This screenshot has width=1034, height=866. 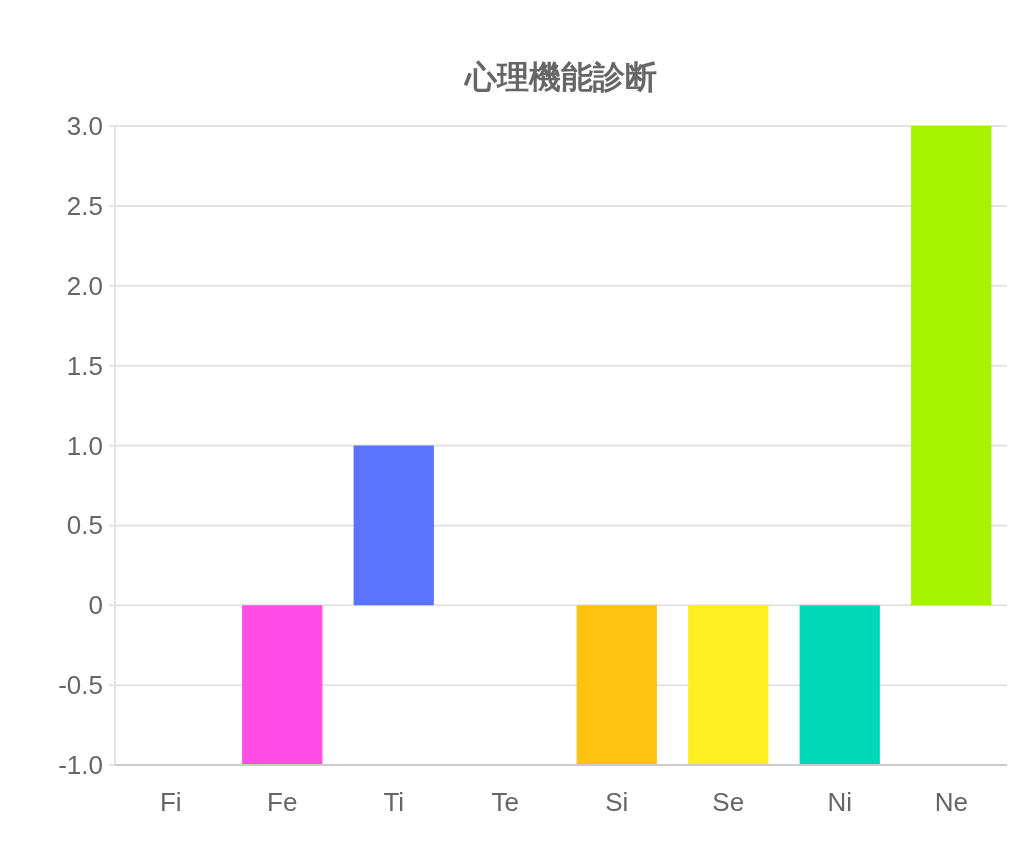 I want to click on y-tick-label: 1.0, so click(x=84, y=445).